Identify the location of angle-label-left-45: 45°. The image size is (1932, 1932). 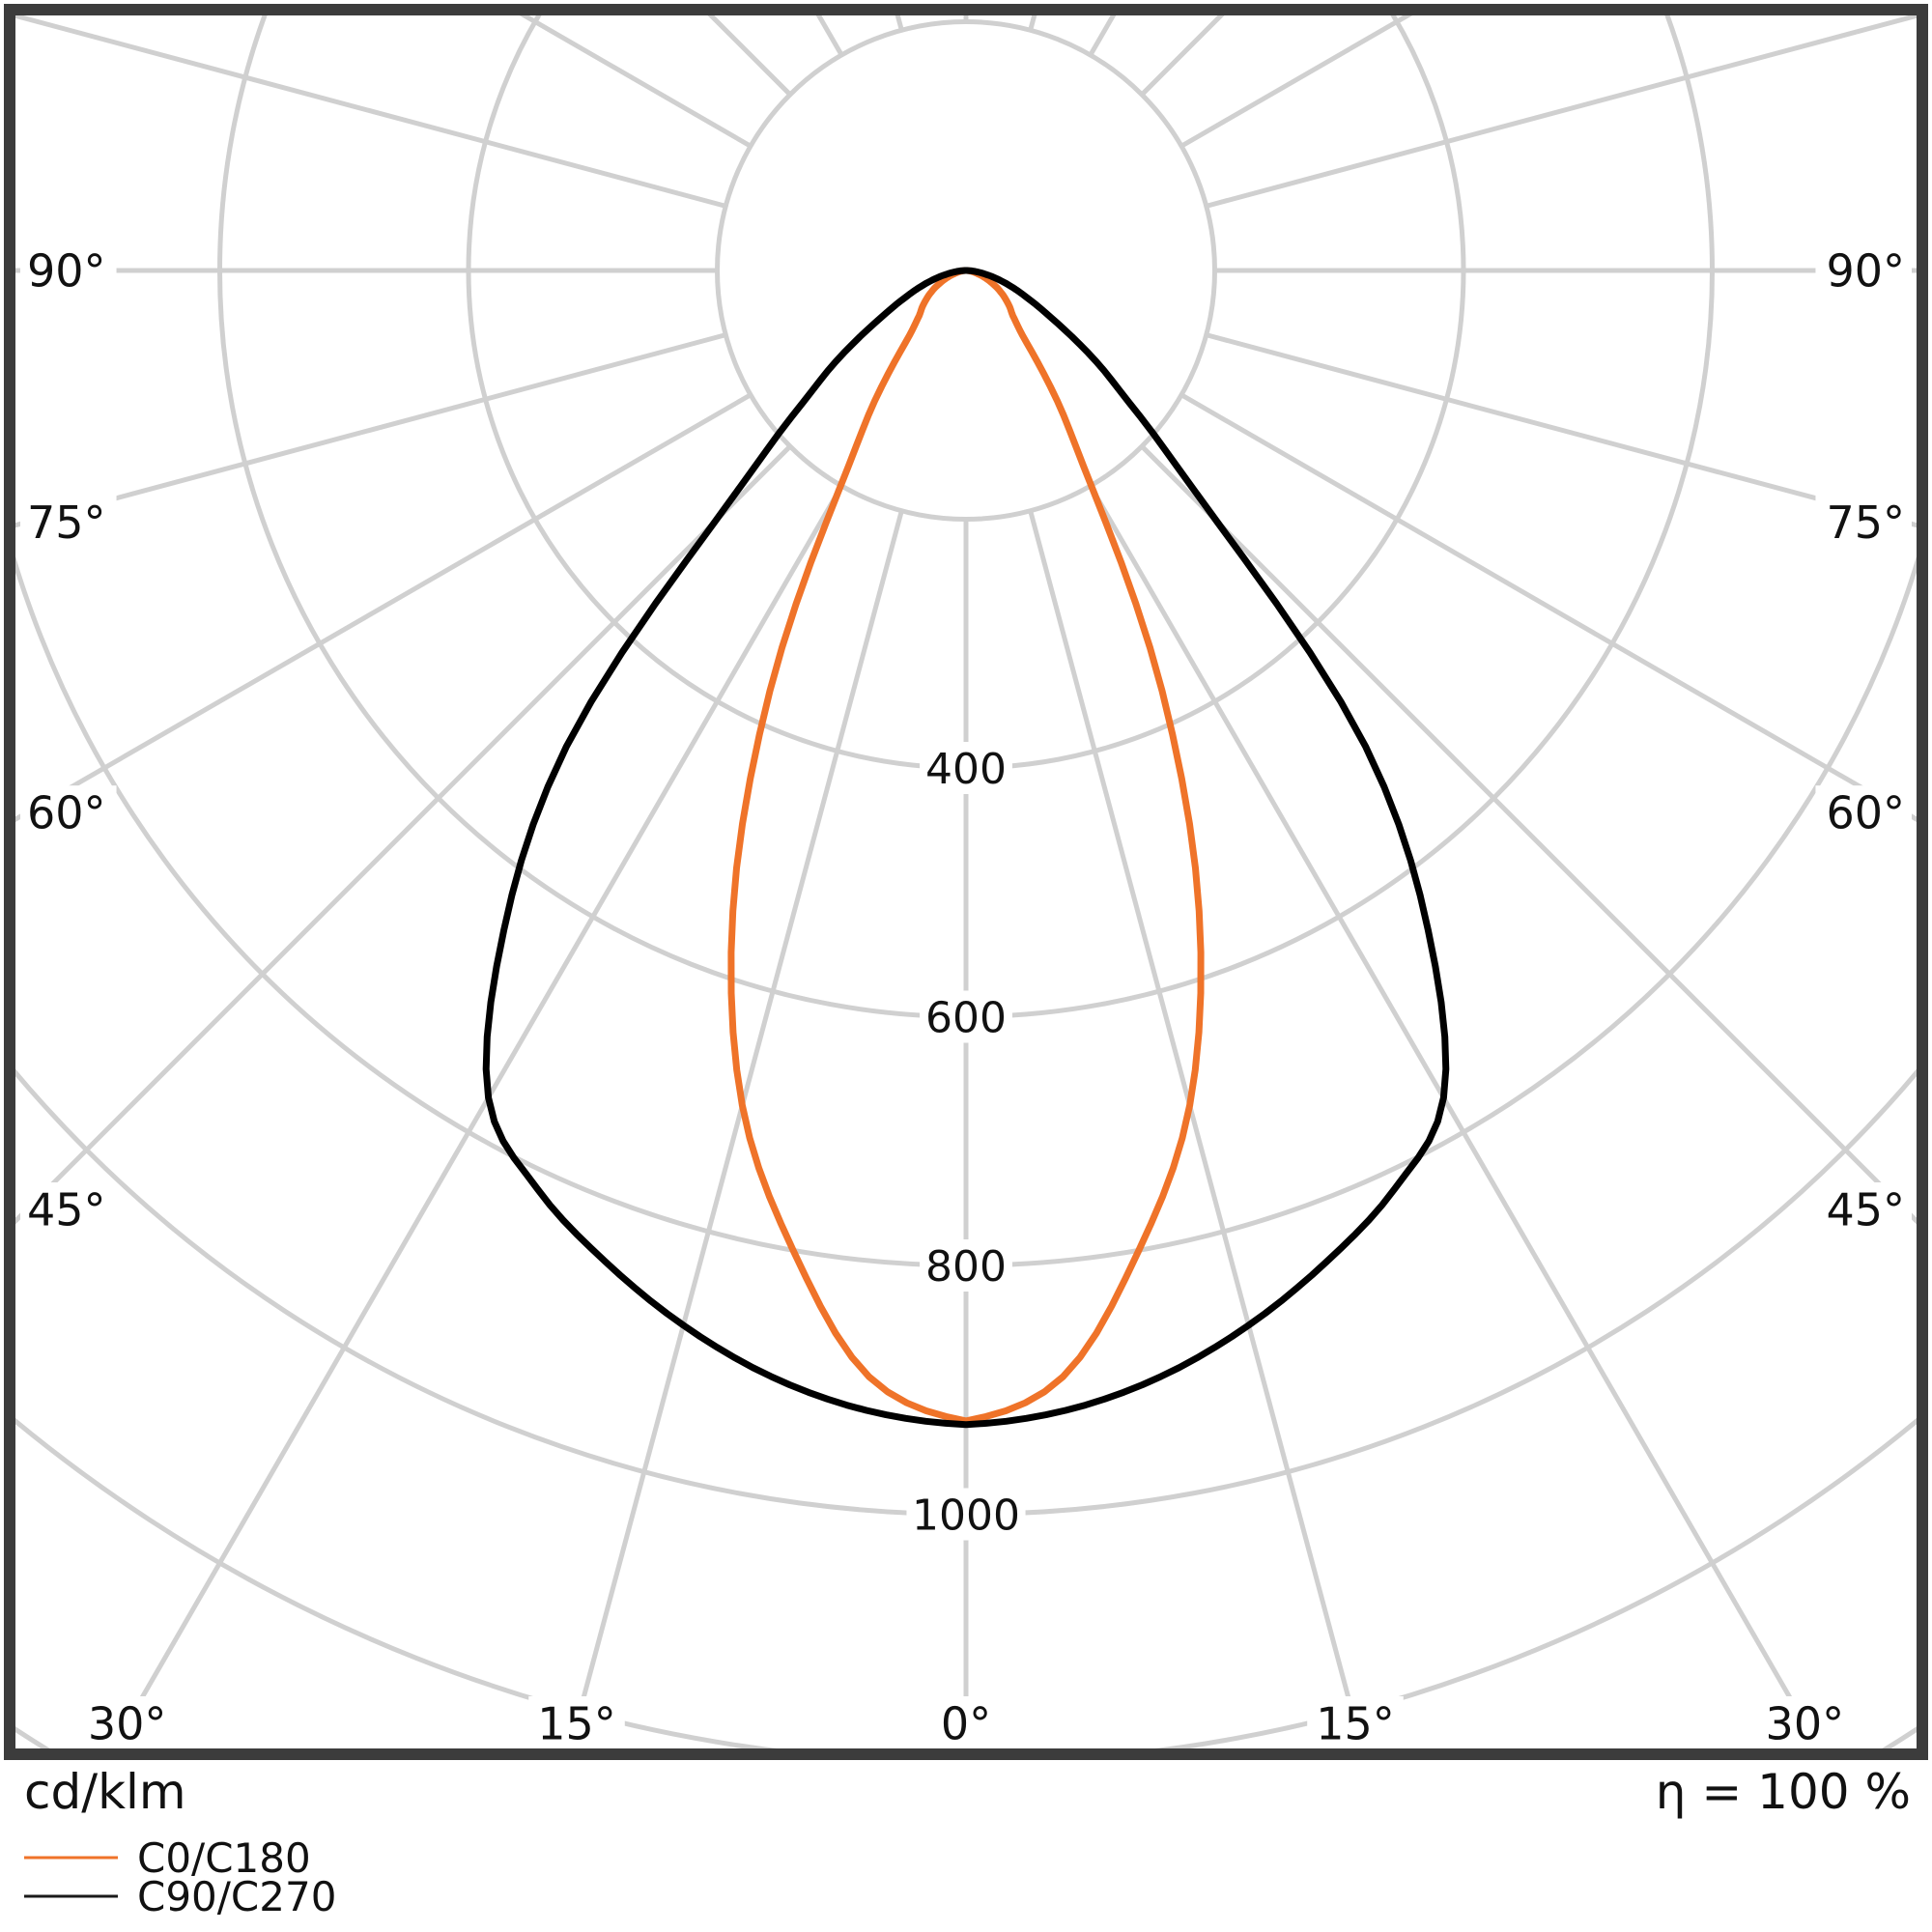
(66, 1210).